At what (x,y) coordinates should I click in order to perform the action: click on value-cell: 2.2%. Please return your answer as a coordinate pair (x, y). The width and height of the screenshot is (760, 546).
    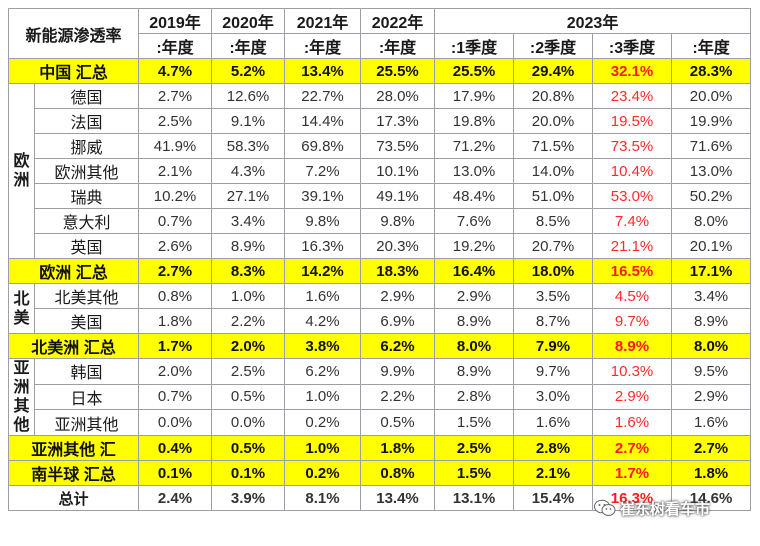
    Looking at the image, I should click on (248, 321).